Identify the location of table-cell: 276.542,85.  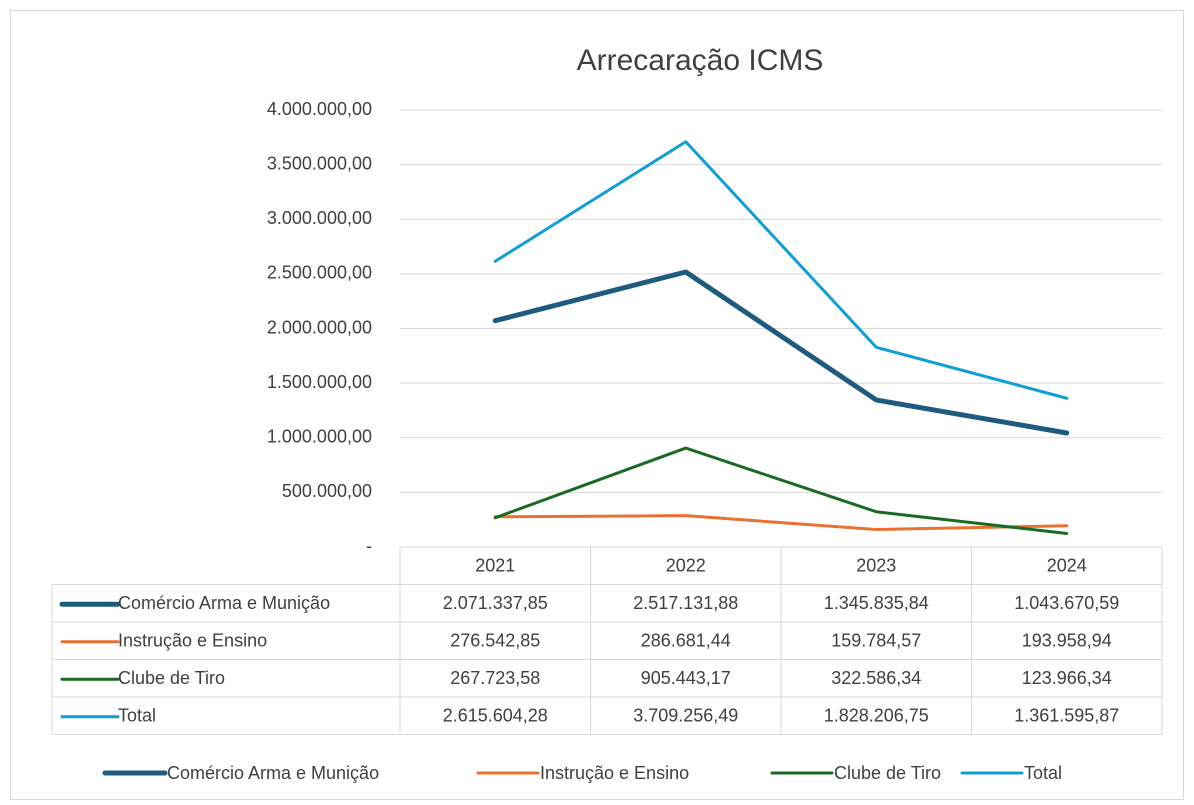
(495, 641).